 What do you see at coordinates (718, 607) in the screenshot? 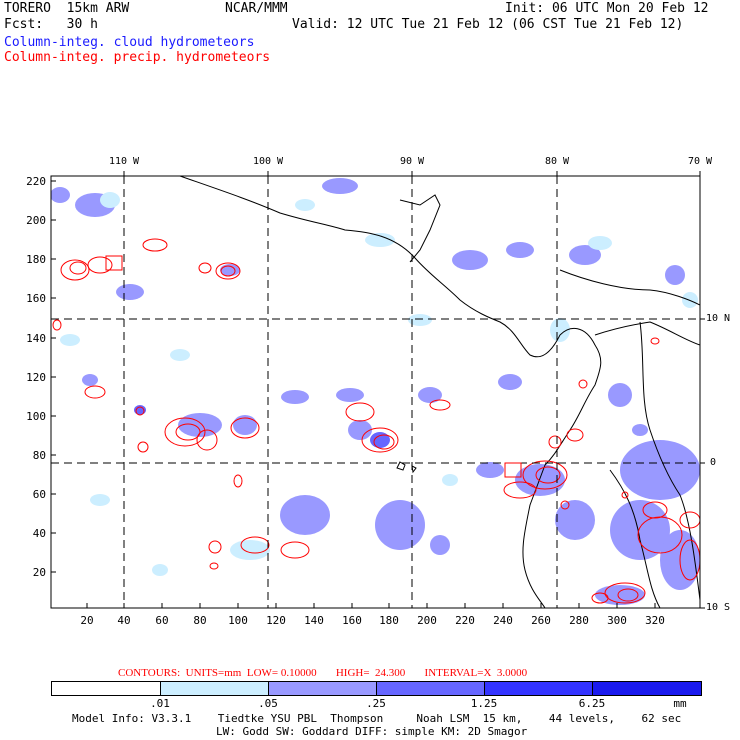
I see `latitude-label: 10 S` at bounding box center [718, 607].